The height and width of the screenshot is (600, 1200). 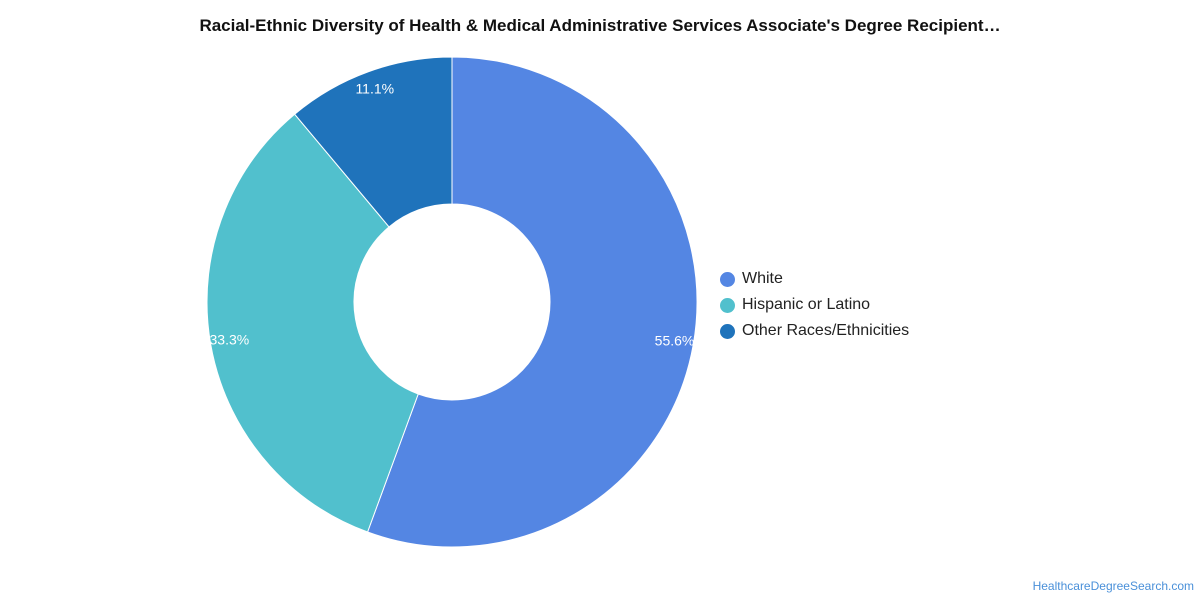 What do you see at coordinates (373, 142) in the screenshot?
I see `slice-other-races-ethnicities` at bounding box center [373, 142].